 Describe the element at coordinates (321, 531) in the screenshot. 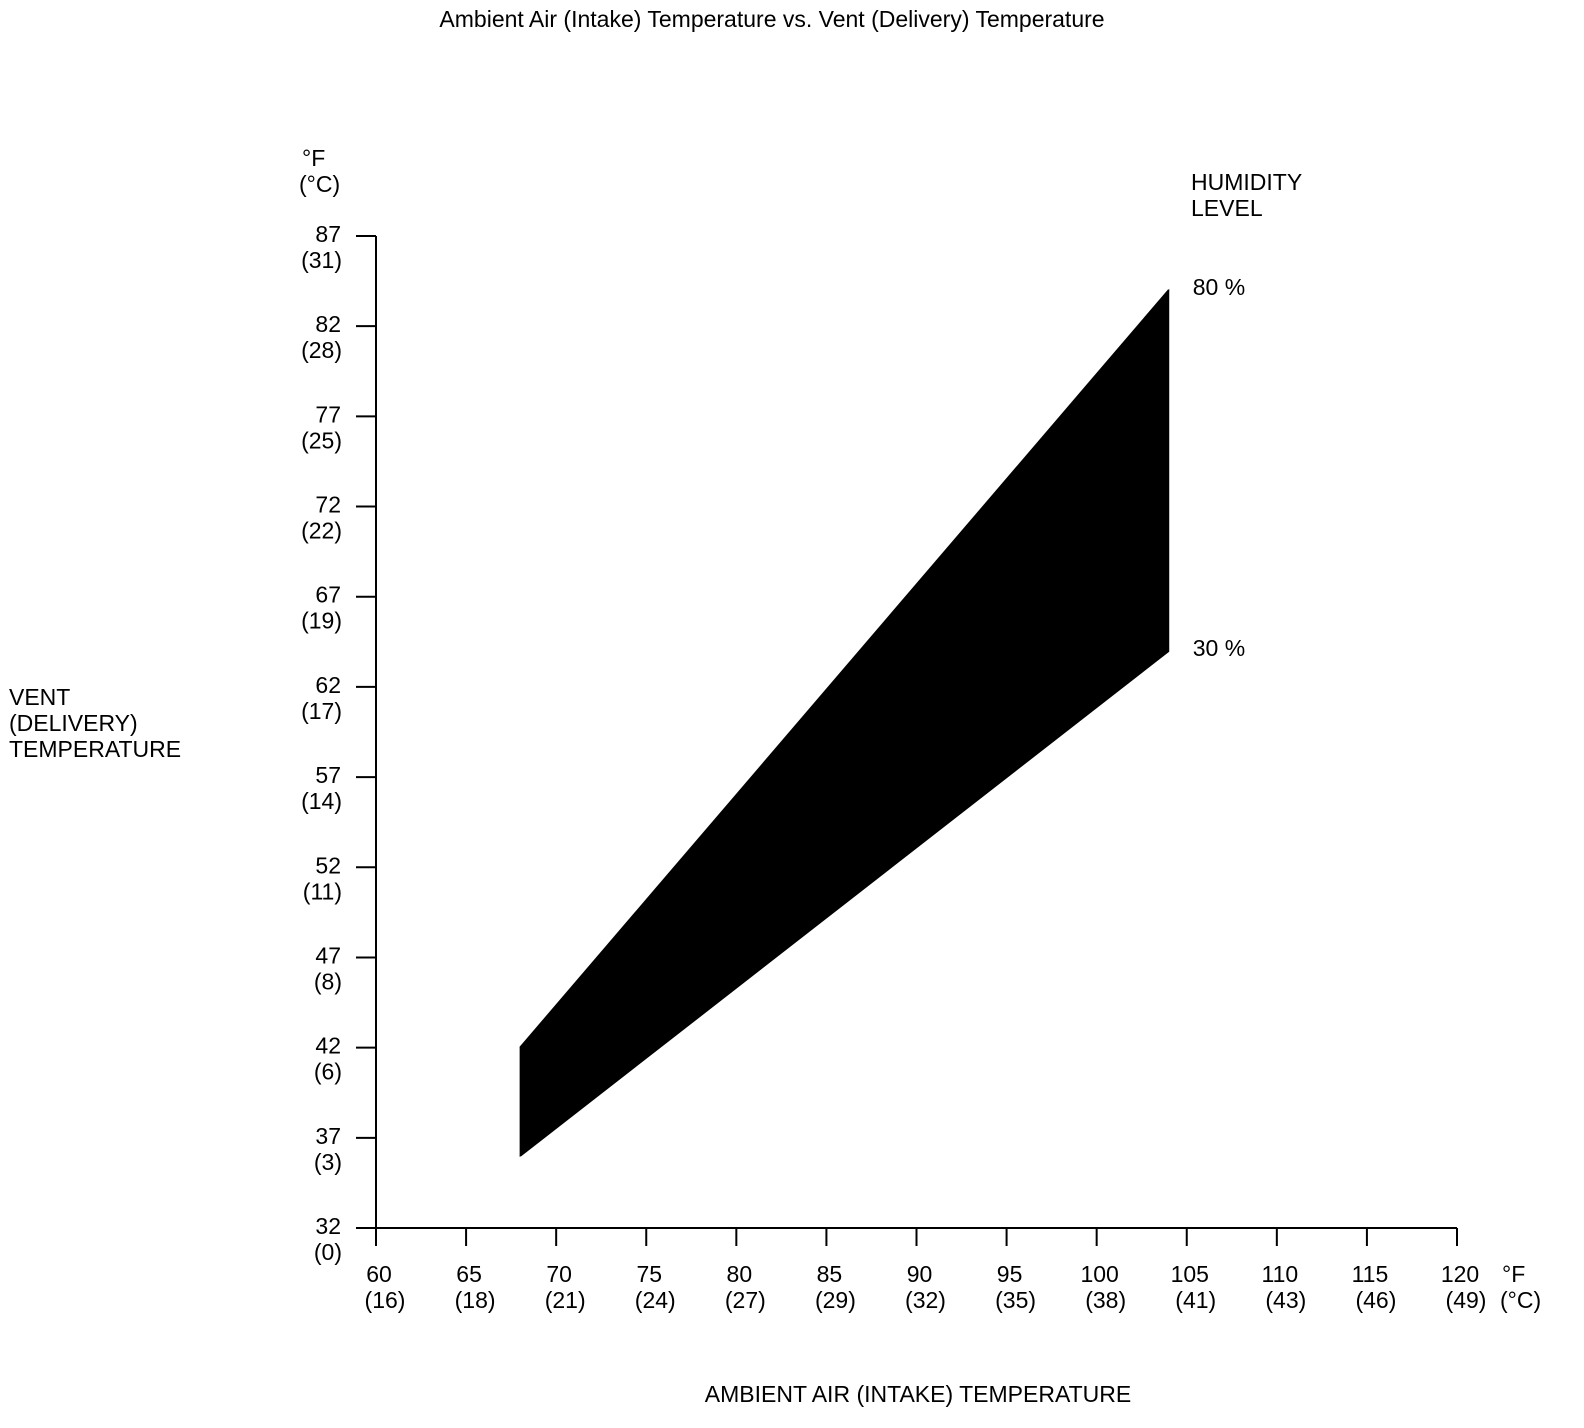

I see `y-tick-label-celsius: (22)` at that location.